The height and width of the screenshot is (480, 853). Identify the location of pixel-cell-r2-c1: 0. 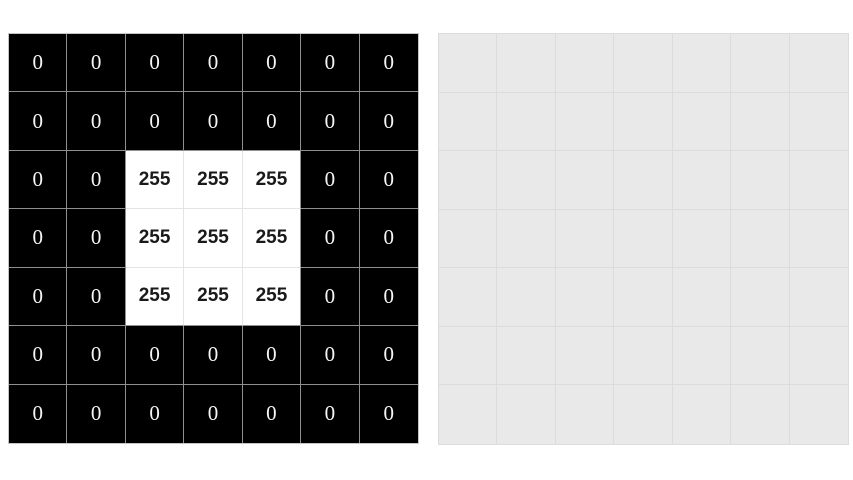
(38, 121).